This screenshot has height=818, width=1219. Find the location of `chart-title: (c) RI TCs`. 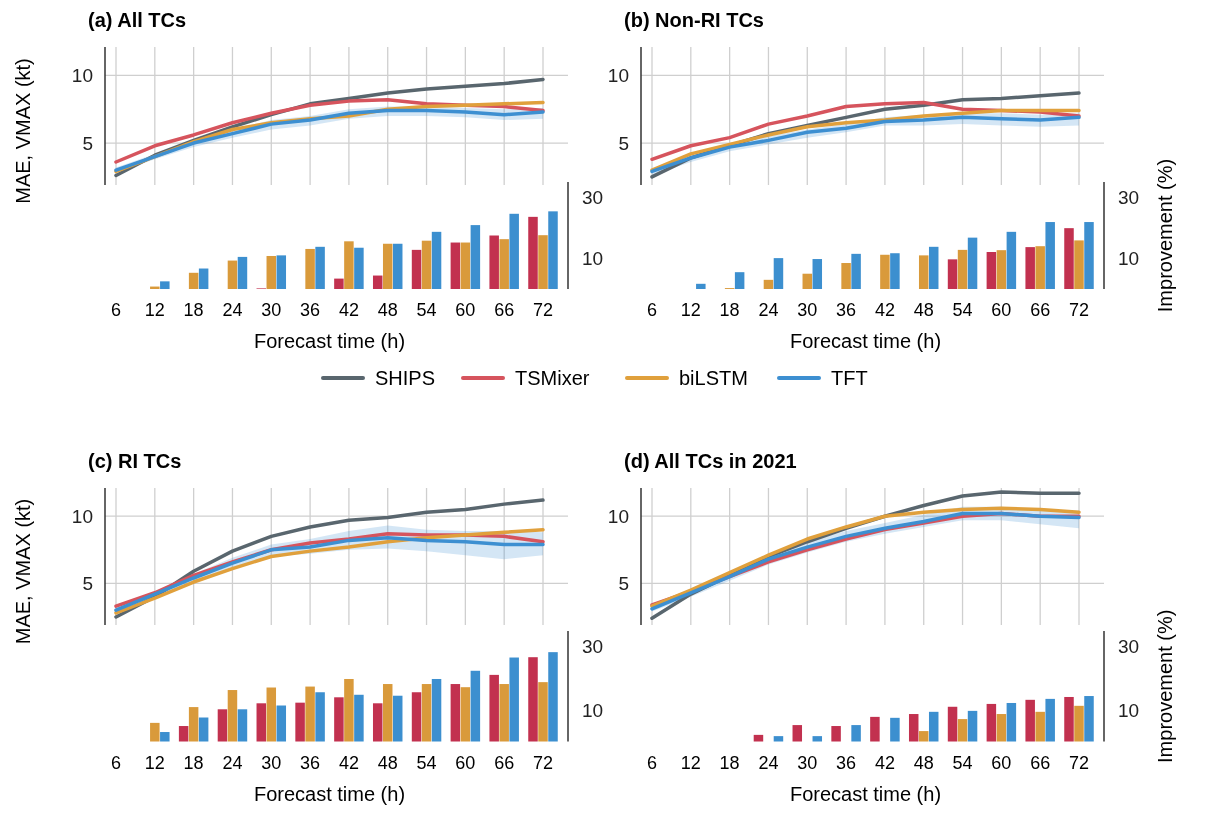

chart-title: (c) RI TCs is located at coordinates (135, 461).